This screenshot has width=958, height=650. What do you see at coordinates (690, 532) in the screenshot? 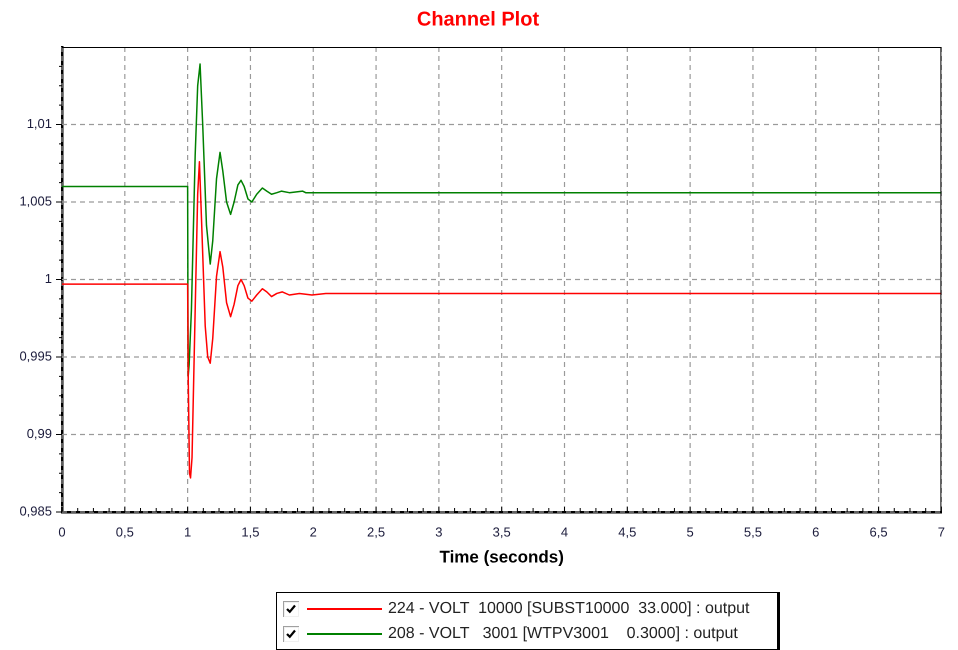
I see `x-tick-label: 5` at bounding box center [690, 532].